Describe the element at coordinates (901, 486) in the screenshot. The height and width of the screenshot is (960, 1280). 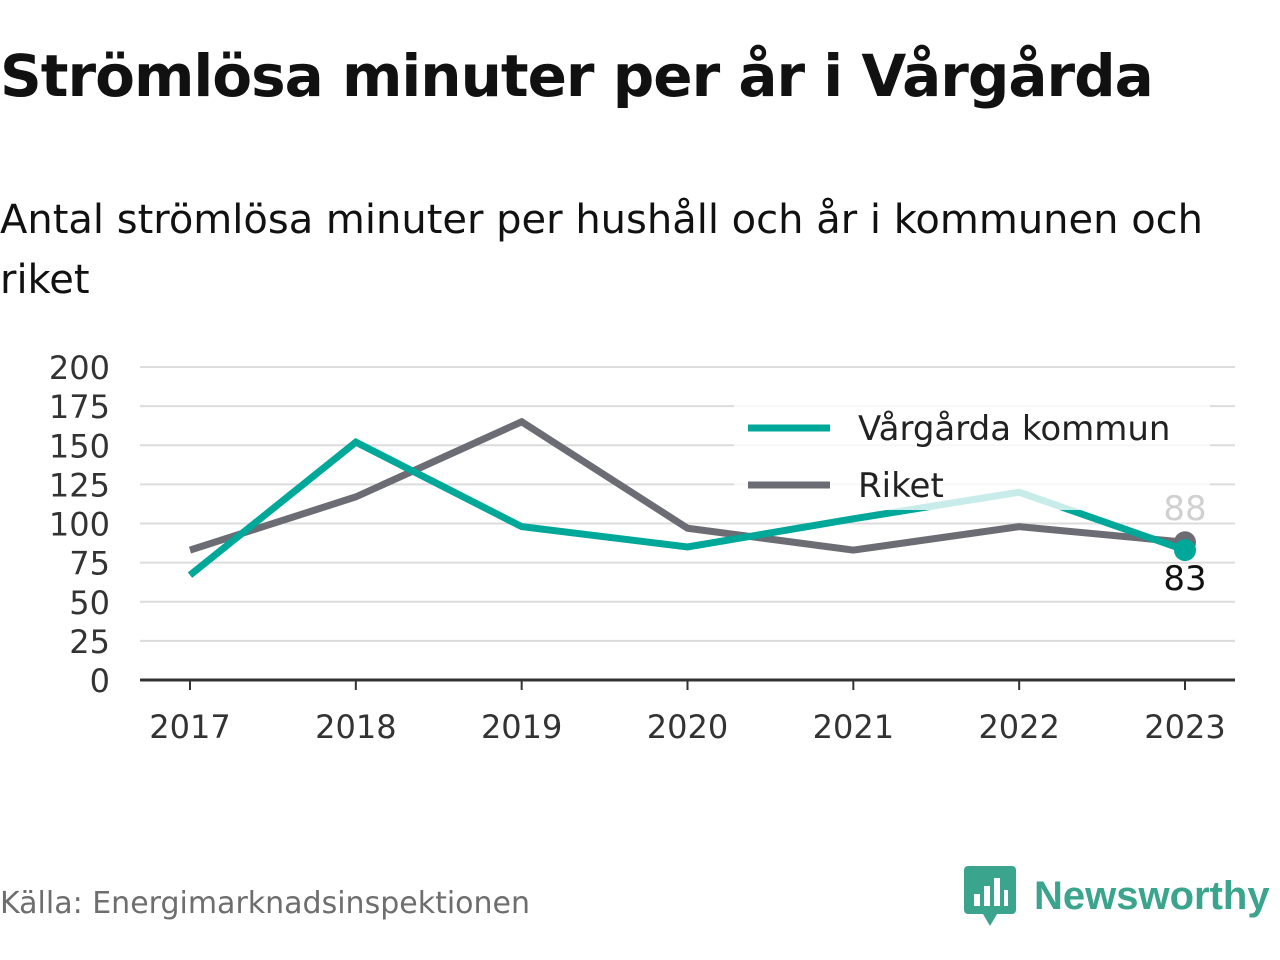
I see `legend-label: Riket` at that location.